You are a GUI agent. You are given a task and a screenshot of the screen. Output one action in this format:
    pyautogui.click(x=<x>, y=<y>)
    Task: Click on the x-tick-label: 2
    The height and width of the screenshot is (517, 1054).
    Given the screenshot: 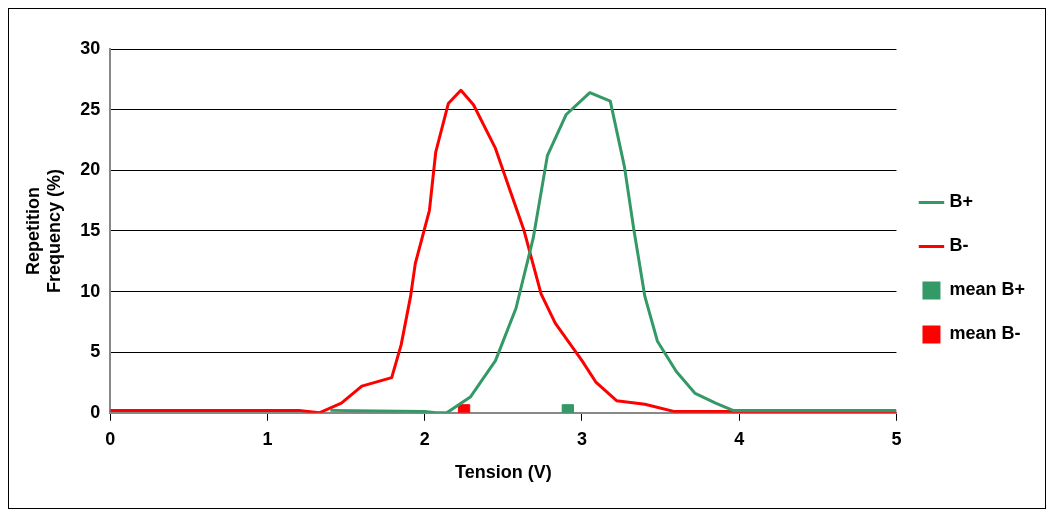 What is the action you would take?
    pyautogui.click(x=424, y=438)
    